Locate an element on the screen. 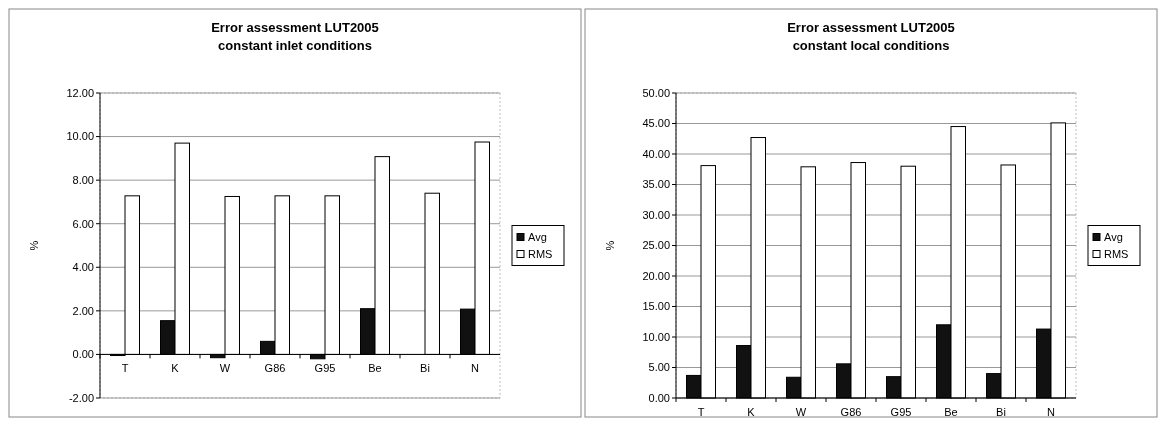 Image resolution: width=1164 pixels, height=429 pixels. y-tick-label: 5.00 is located at coordinates (659, 367).